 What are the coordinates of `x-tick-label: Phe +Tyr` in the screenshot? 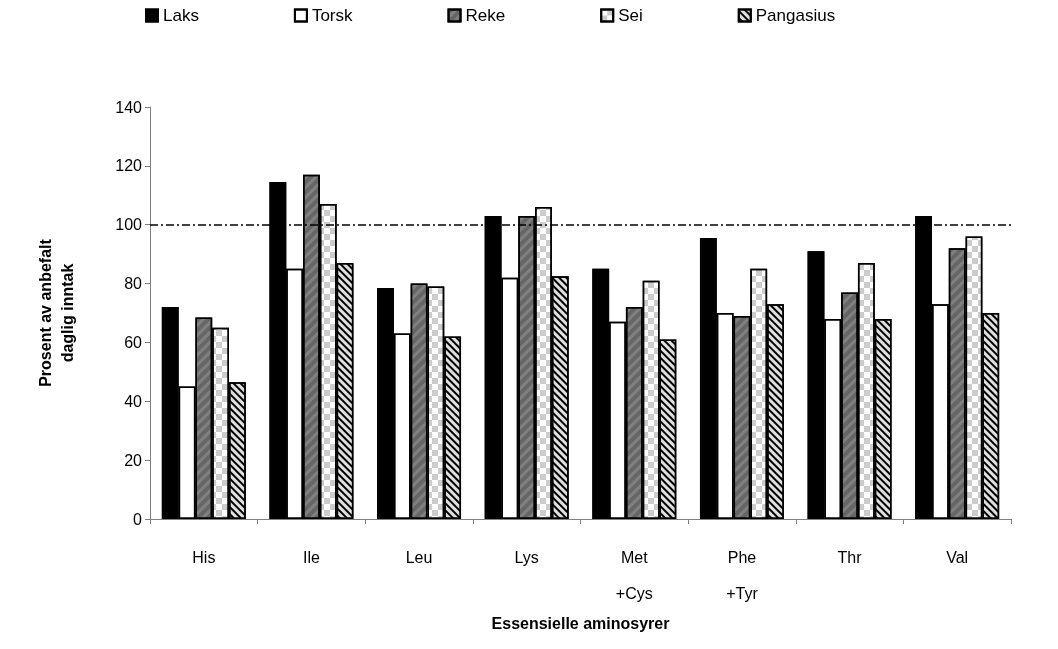 It's located at (742, 575).